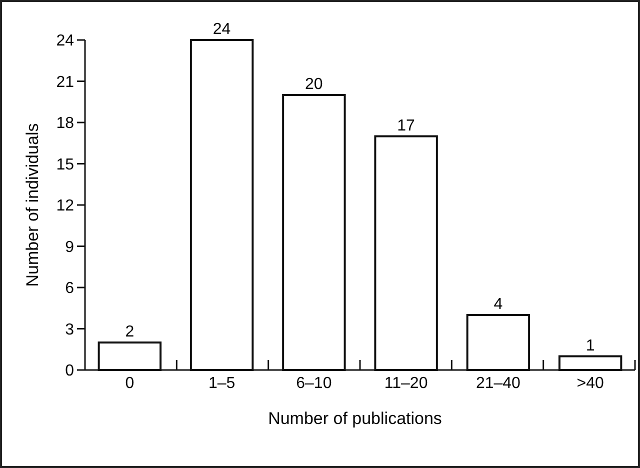 The image size is (640, 468). Describe the element at coordinates (65, 206) in the screenshot. I see `y-tick-label: 12` at that location.